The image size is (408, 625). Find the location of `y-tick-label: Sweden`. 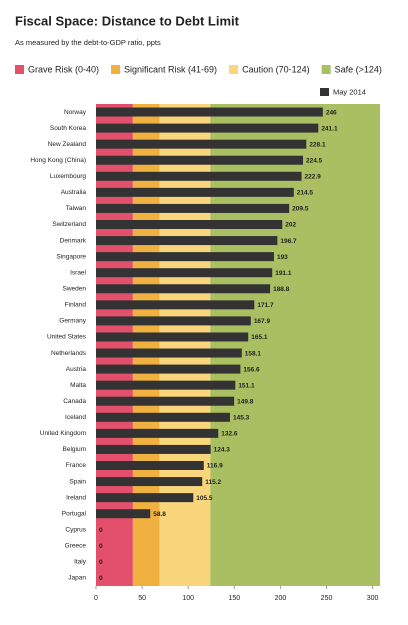

y-tick-label: Sweden is located at coordinates (75, 288).